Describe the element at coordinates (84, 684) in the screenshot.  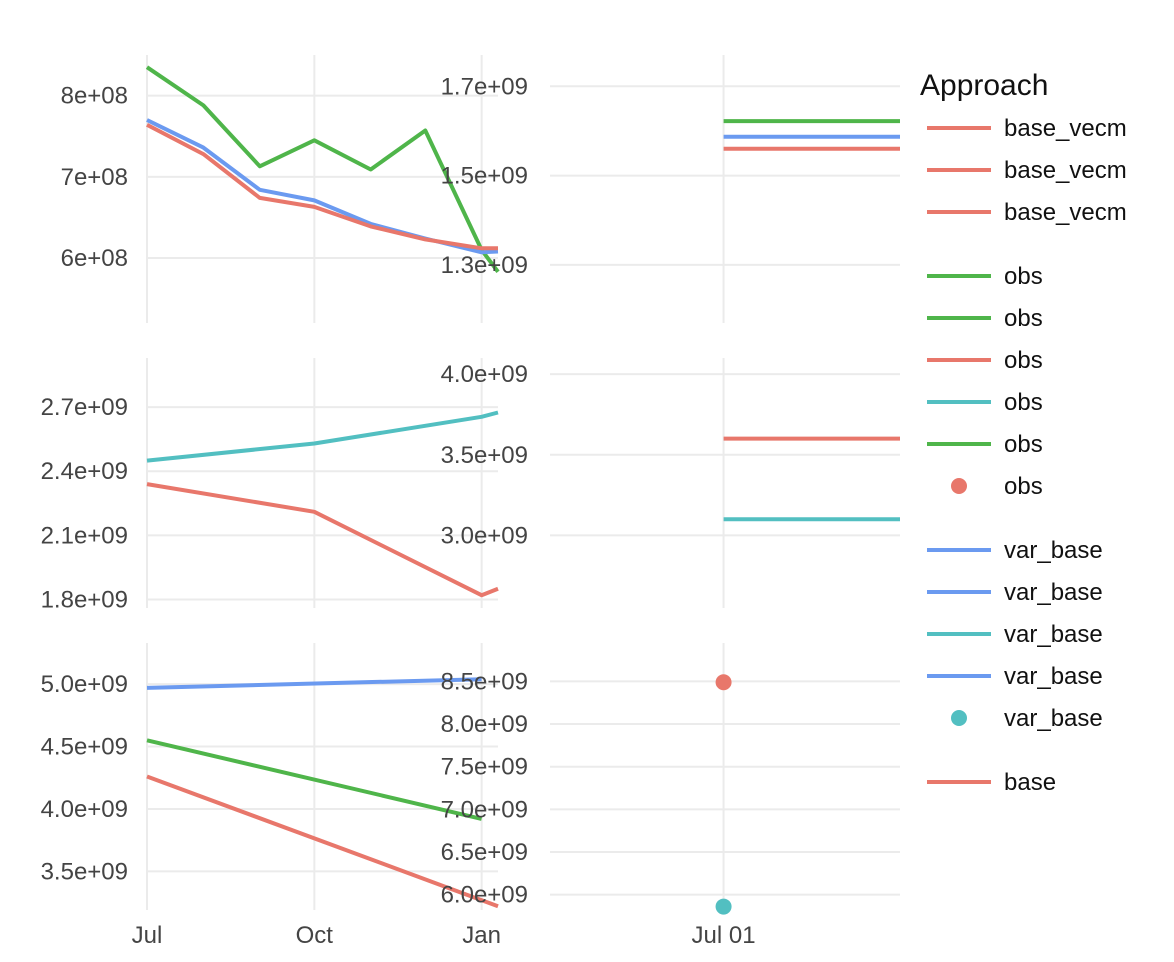
I see `y-tick-label: 5.0e+09` at that location.